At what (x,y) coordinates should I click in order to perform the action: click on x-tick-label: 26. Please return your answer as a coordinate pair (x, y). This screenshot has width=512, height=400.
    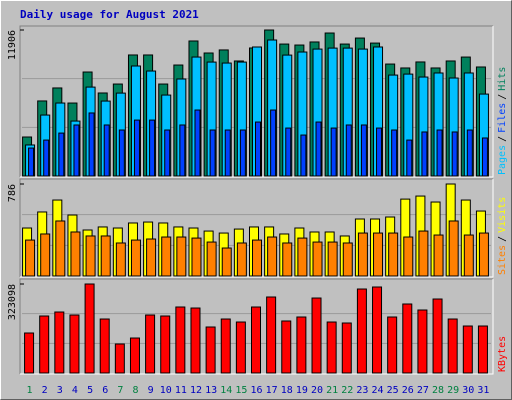
    Looking at the image, I should click on (408, 390).